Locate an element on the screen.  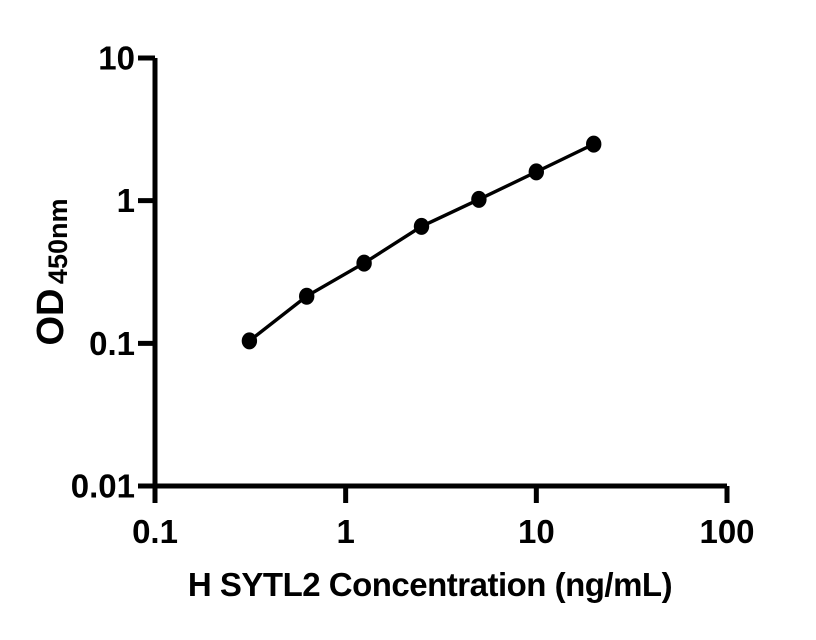
y-tick-label: 0.1 is located at coordinates (112, 343).